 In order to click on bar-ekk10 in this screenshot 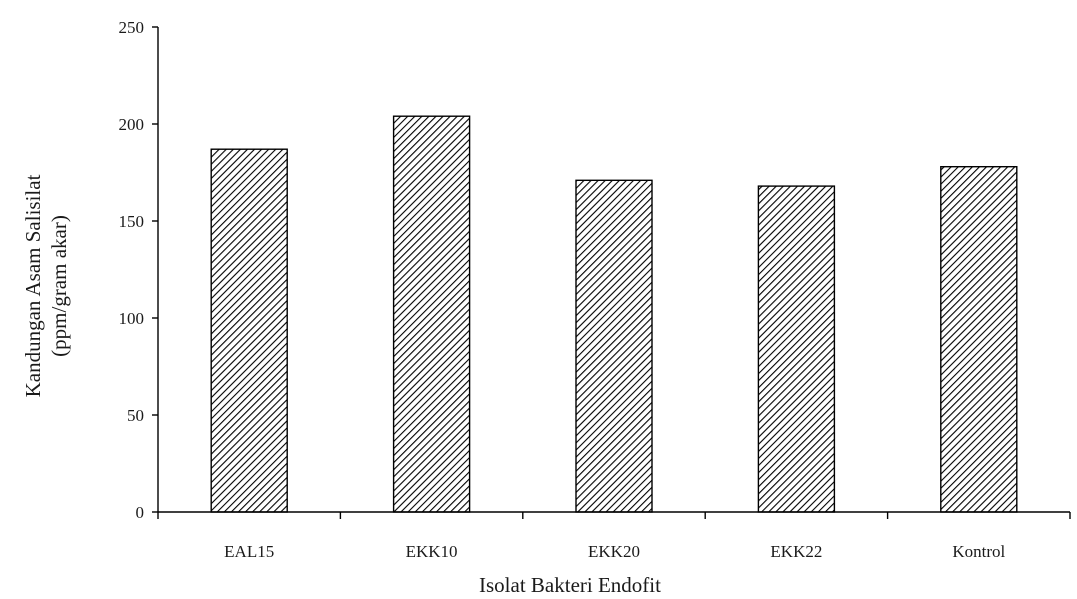, I will do `click(431, 314)`.